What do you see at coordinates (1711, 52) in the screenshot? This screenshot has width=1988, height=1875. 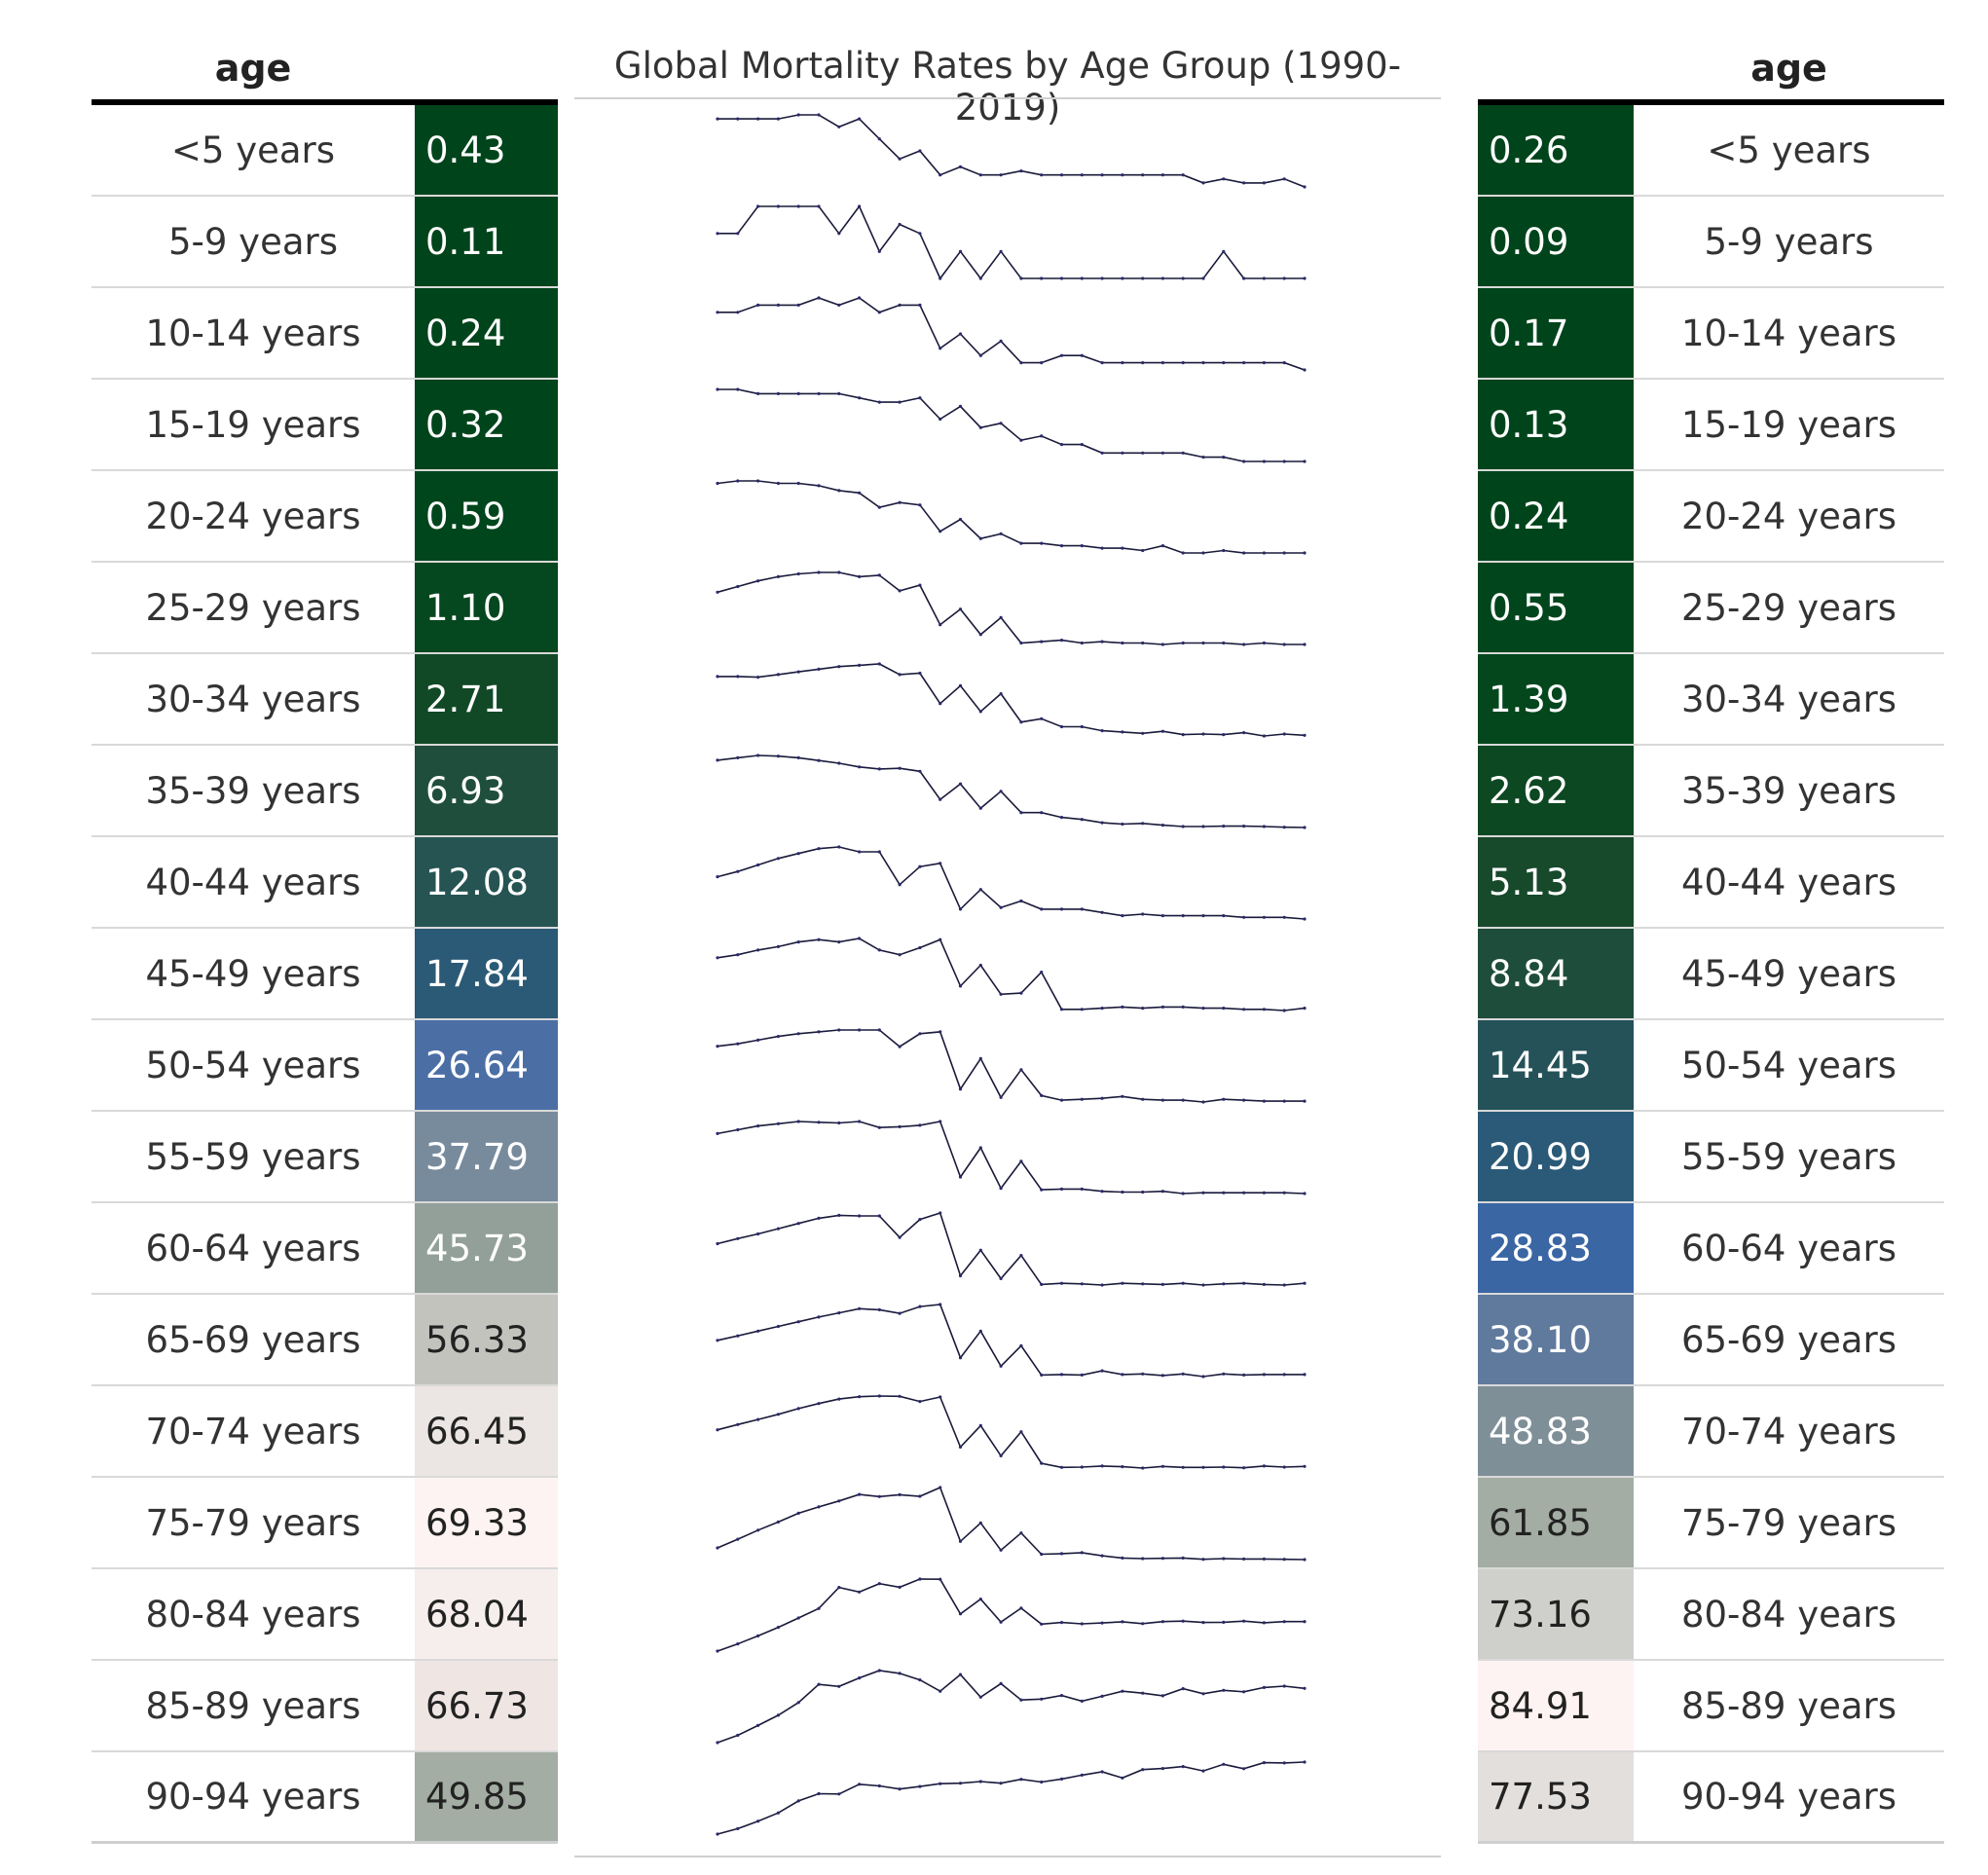 I see `right-header: age` at bounding box center [1711, 52].